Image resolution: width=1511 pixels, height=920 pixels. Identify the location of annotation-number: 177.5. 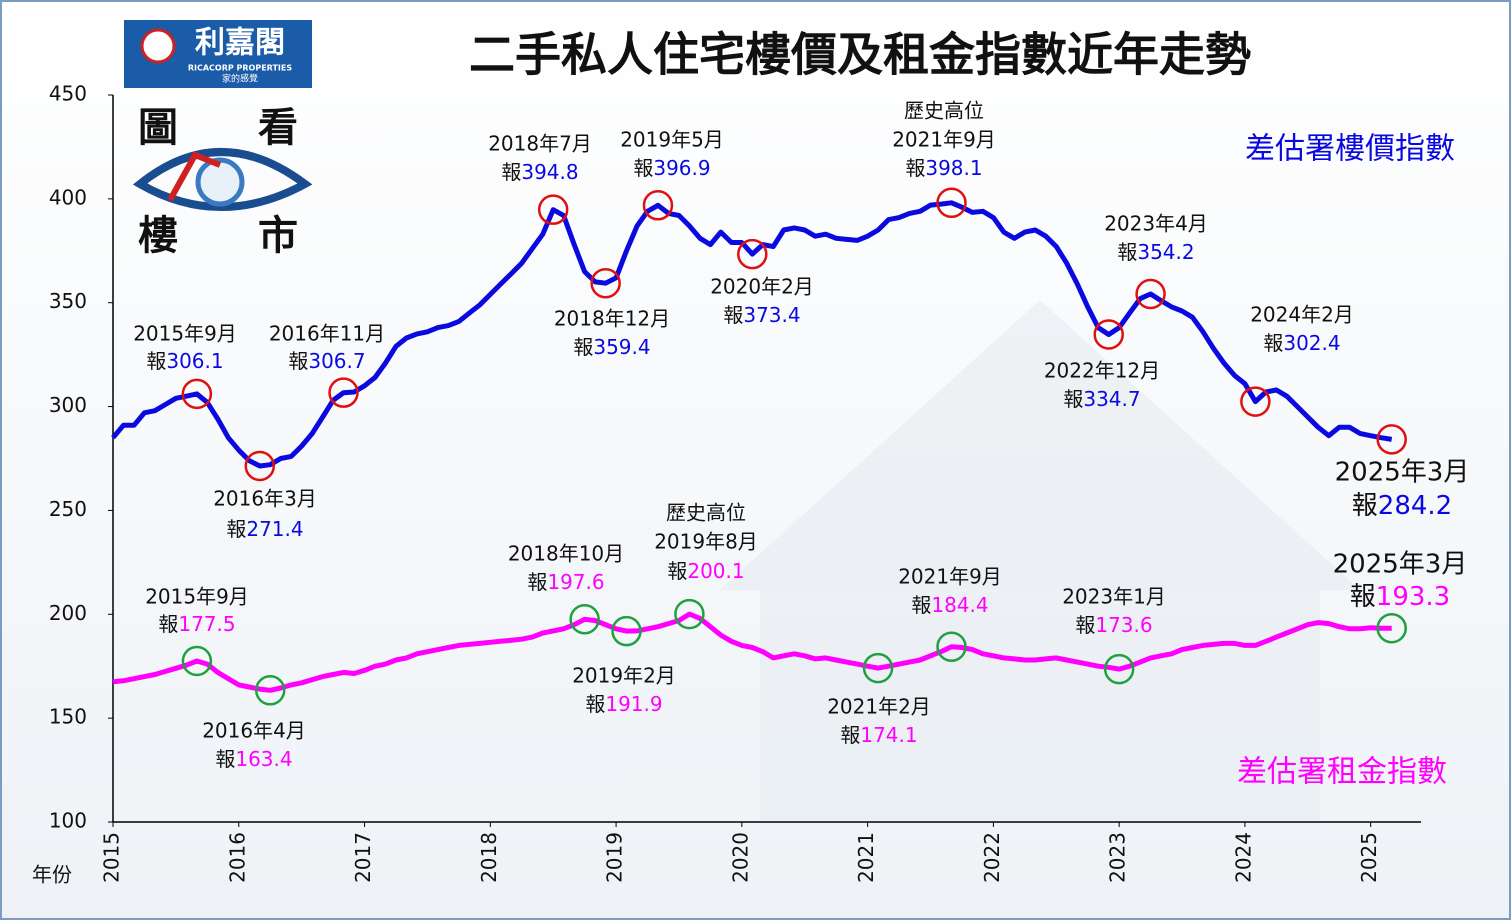
(206, 624).